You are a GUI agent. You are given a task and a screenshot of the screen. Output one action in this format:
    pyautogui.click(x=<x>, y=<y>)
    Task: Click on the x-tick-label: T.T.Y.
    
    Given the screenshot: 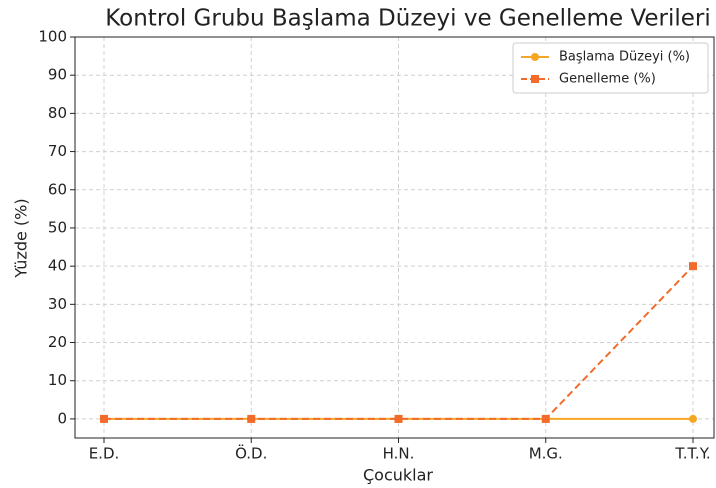 What is the action you would take?
    pyautogui.click(x=692, y=454)
    